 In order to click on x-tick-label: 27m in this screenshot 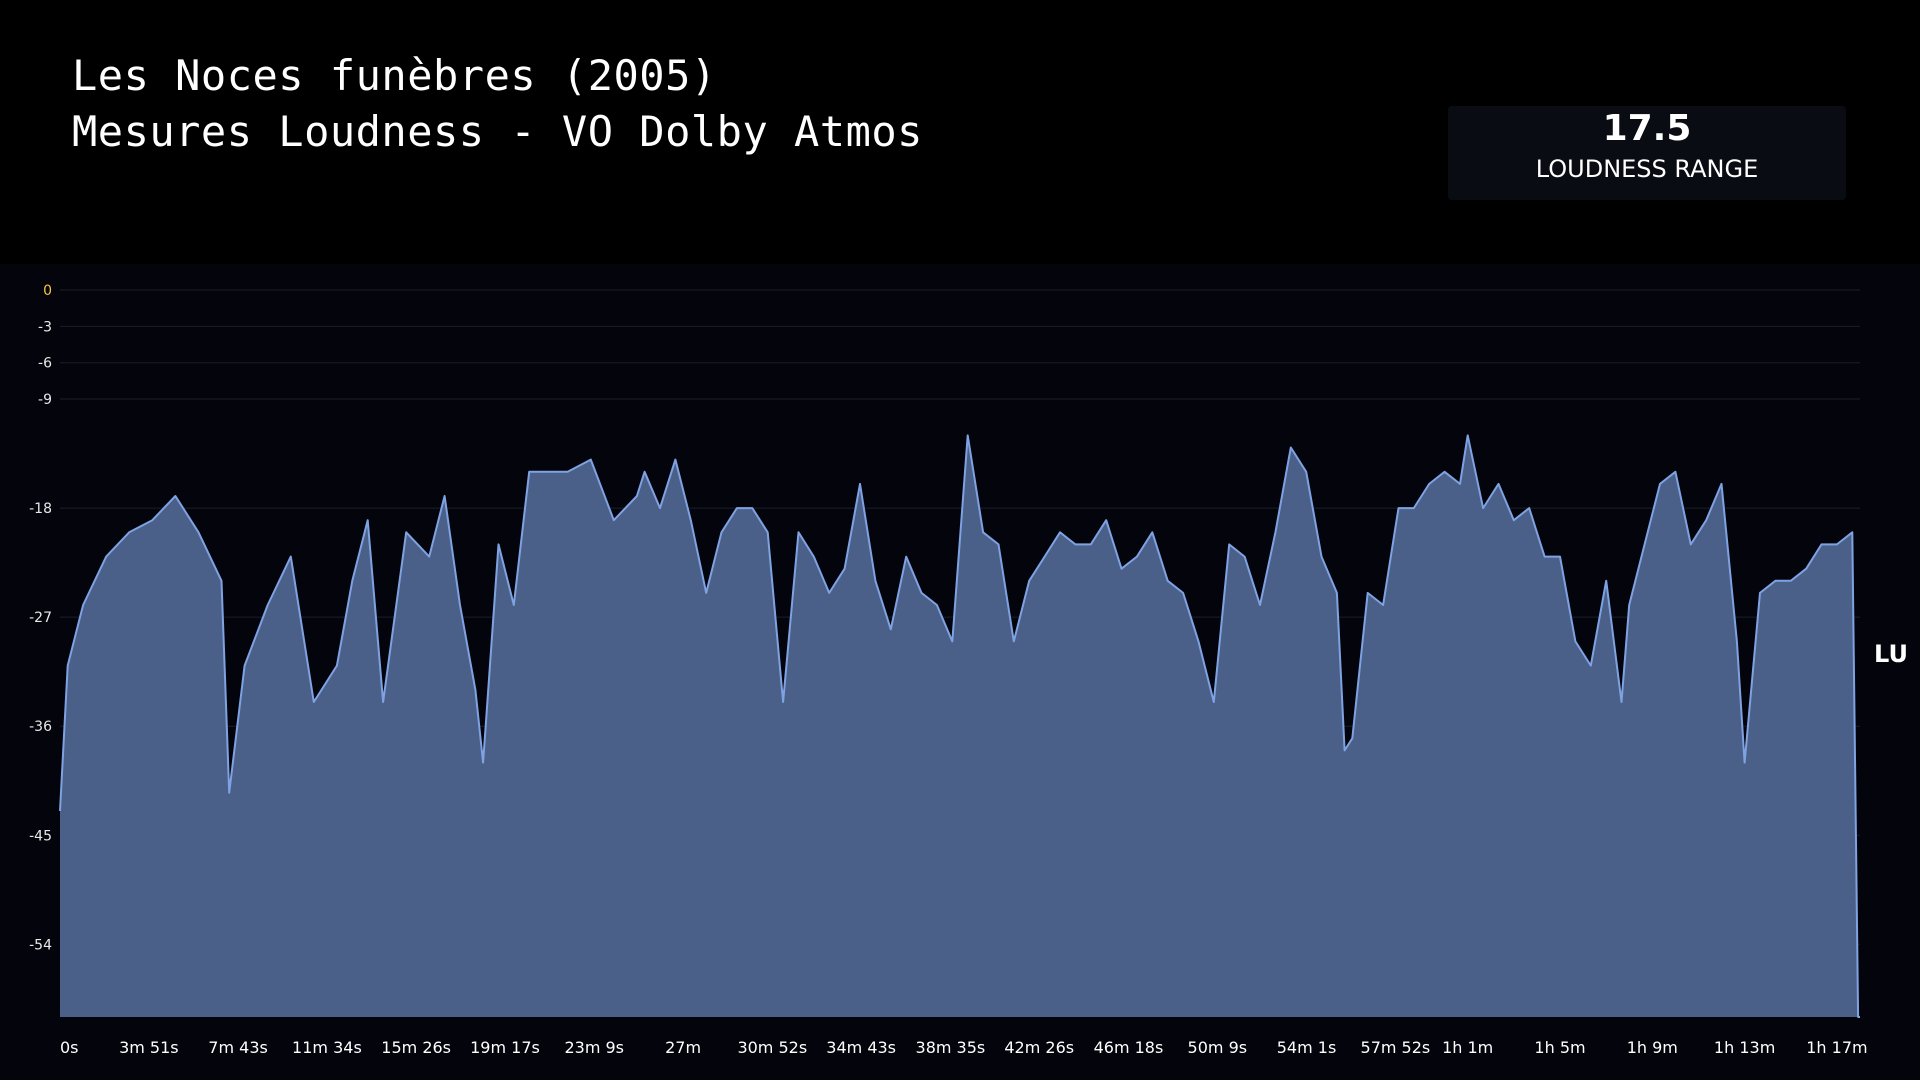, I will do `click(683, 1047)`.